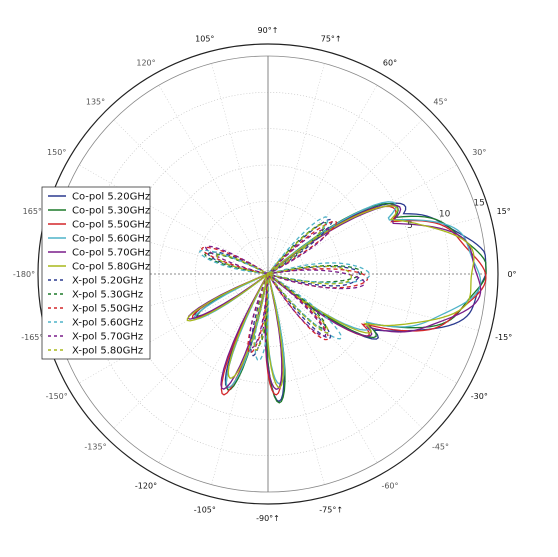  What do you see at coordinates (107, 295) in the screenshot?
I see `legend-entry: X-pol 5.30GHz` at bounding box center [107, 295].